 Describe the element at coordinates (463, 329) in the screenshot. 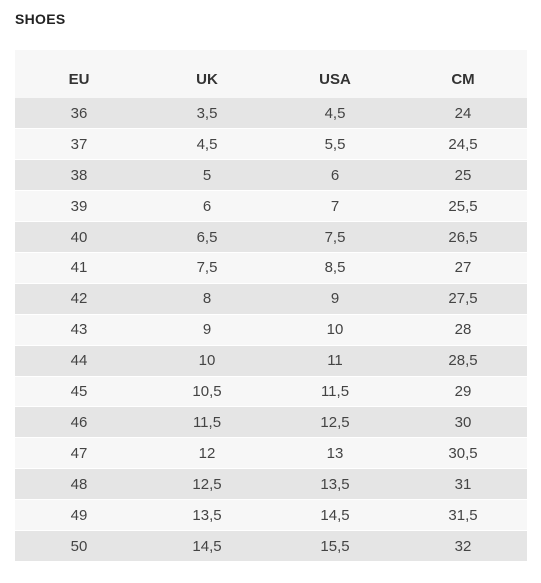

I see `table-cell-cm: 28` at that location.